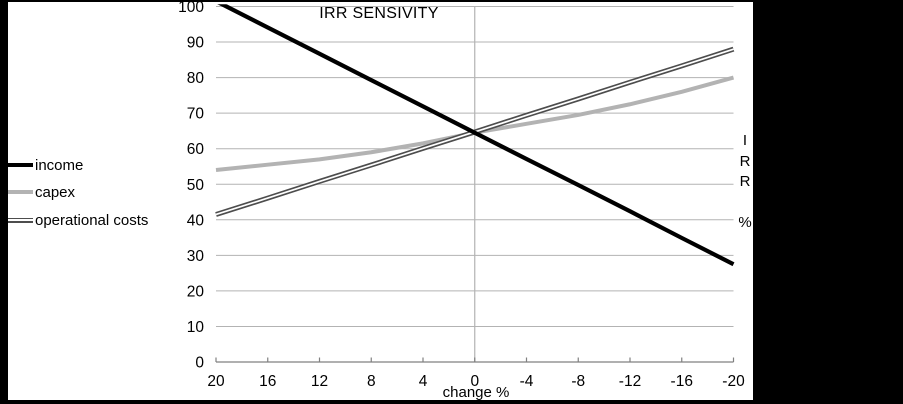  Describe the element at coordinates (745, 140) in the screenshot. I see `y-axis-title-char: I` at that location.